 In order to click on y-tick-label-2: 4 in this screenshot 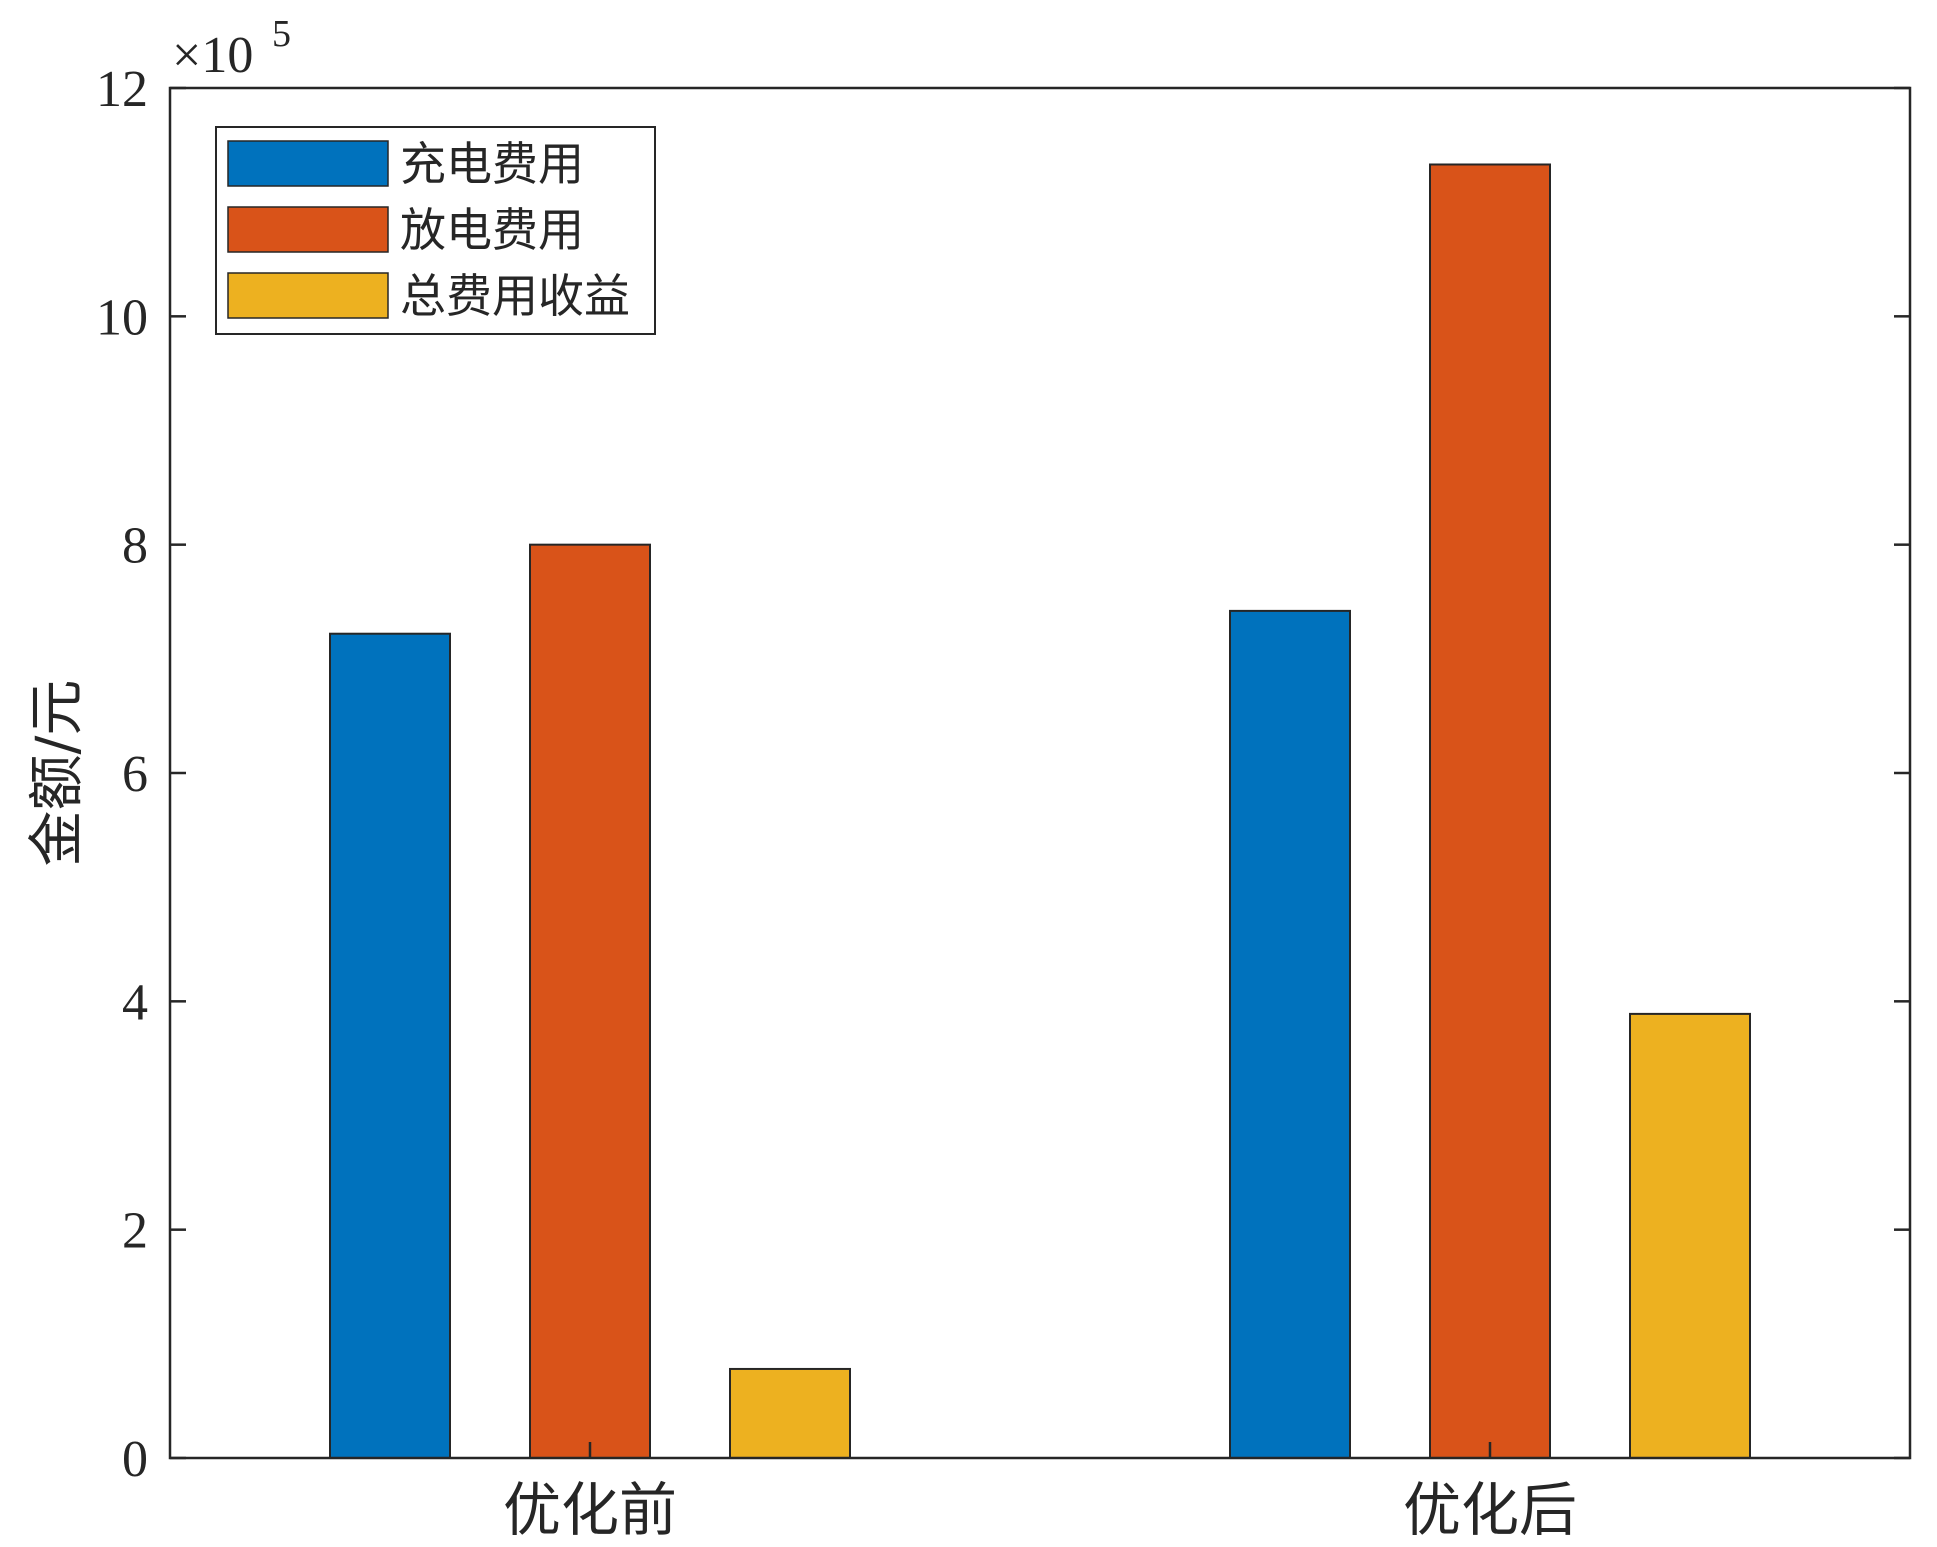, I will do `click(135, 1002)`.